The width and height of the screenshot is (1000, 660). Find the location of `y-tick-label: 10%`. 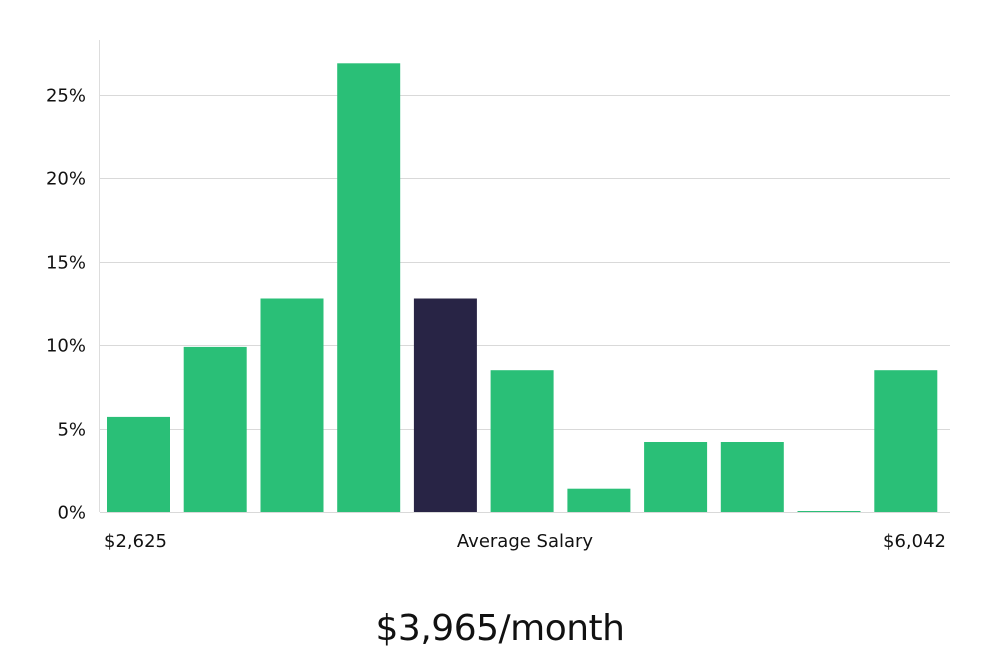

y-tick-label: 10% is located at coordinates (66, 346).